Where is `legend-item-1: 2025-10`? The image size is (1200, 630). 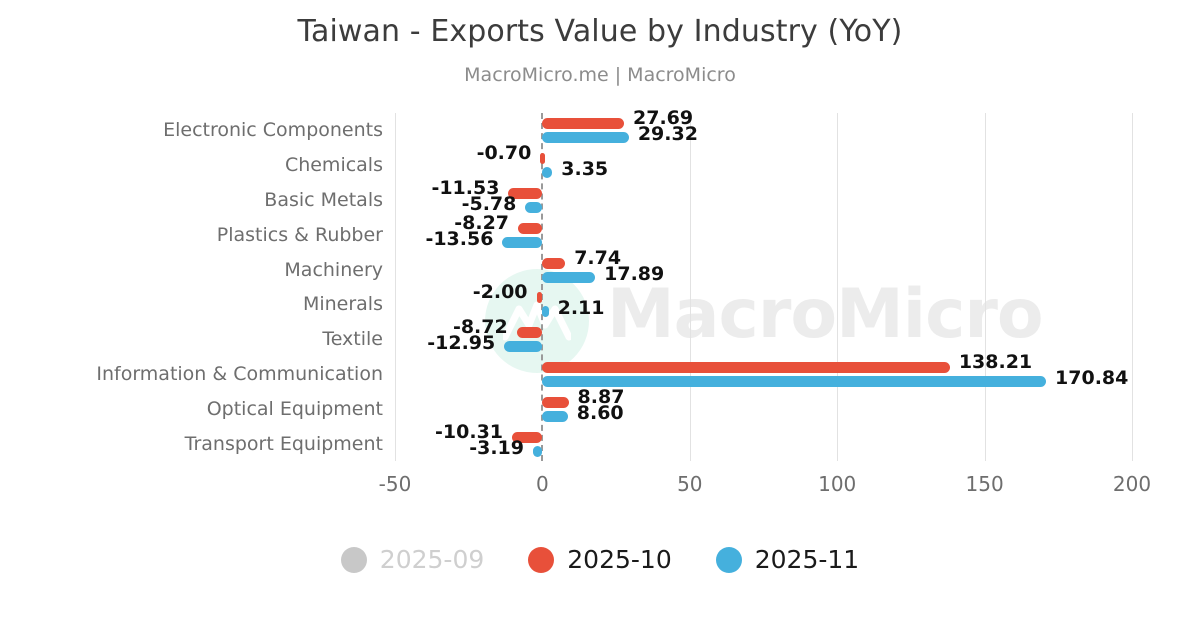 legend-item-1: 2025-10 is located at coordinates (600, 559).